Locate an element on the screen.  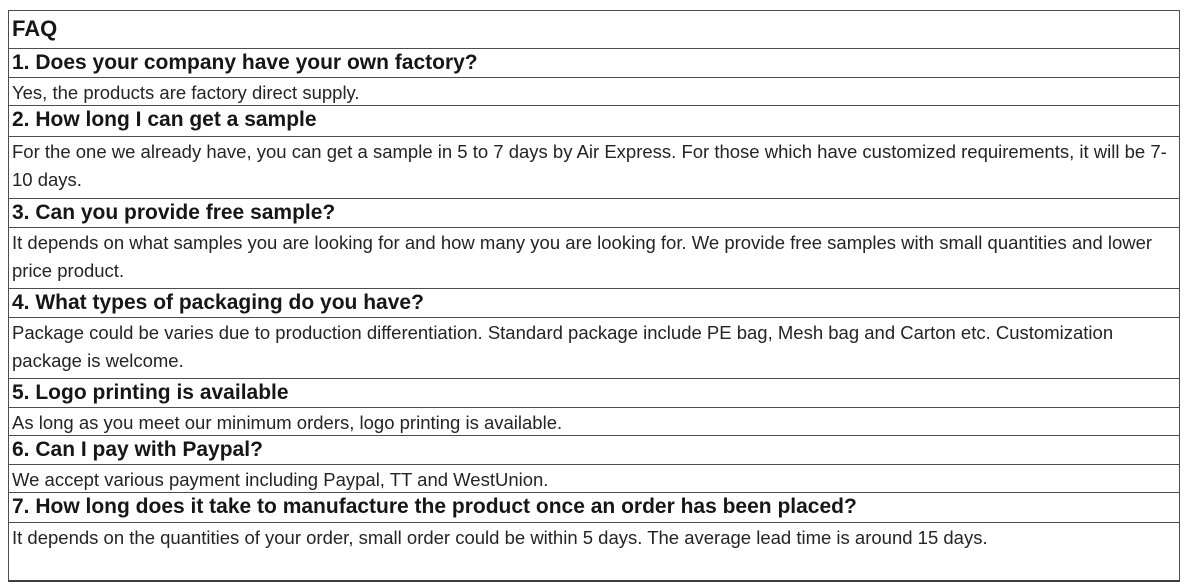
faq-question-5: 5. Logo printing is available is located at coordinates (594, 392).